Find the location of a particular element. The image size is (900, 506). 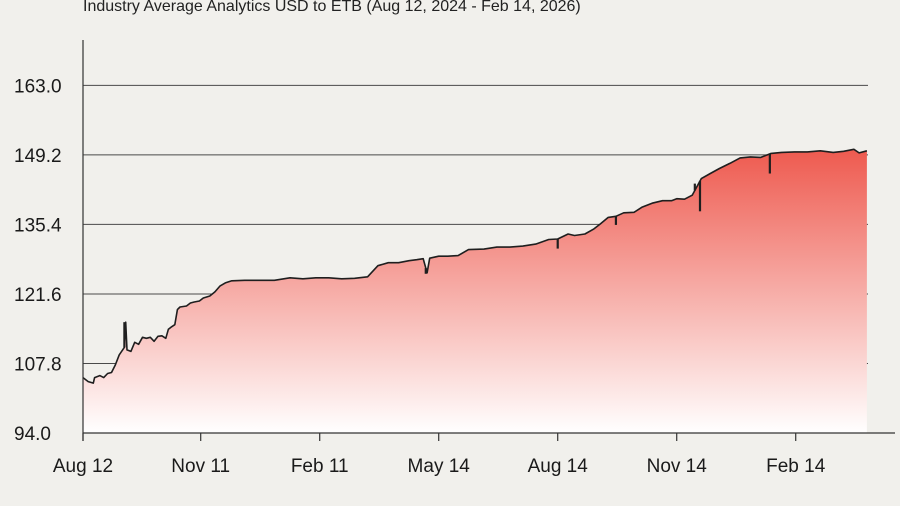

y-tick-label: 149.2 is located at coordinates (38, 156).